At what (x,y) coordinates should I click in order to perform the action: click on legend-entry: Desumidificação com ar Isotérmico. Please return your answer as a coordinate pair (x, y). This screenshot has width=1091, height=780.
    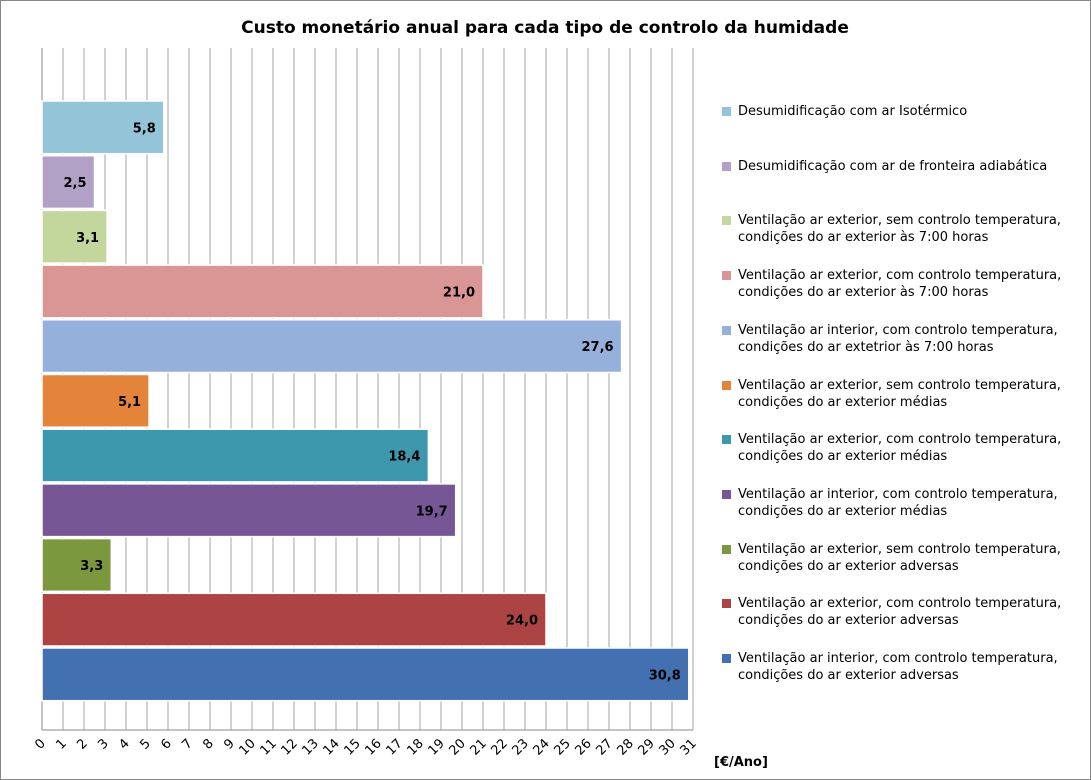
    Looking at the image, I should click on (902, 111).